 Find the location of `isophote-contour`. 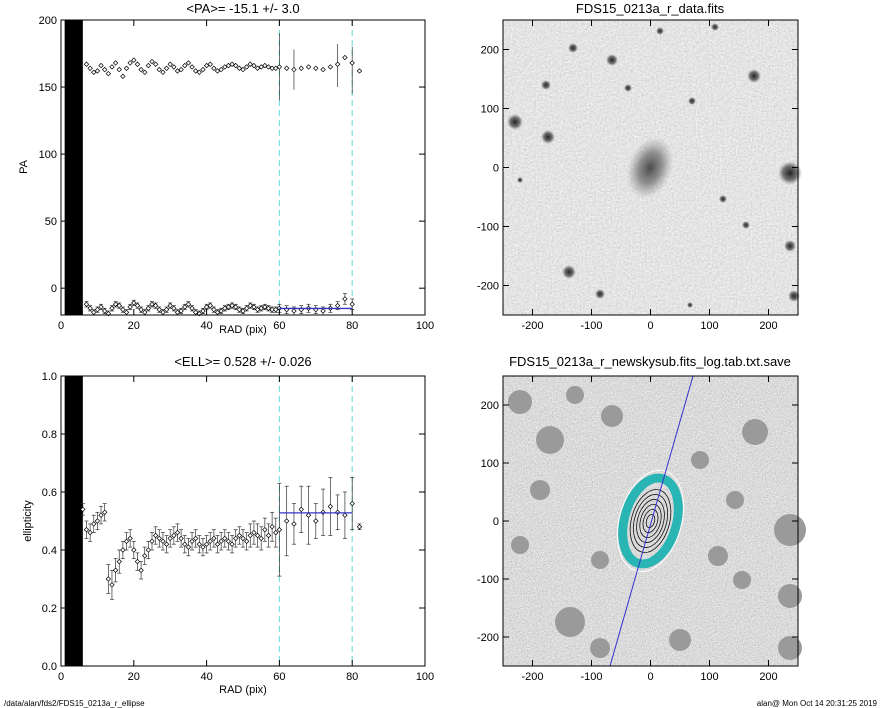

isophote-contour is located at coordinates (650, 521).